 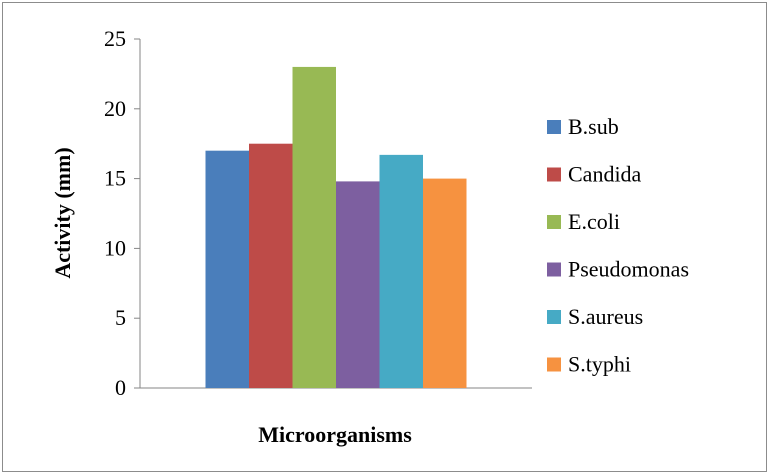 I want to click on legend-label: Pseudomonas, so click(x=628, y=269).